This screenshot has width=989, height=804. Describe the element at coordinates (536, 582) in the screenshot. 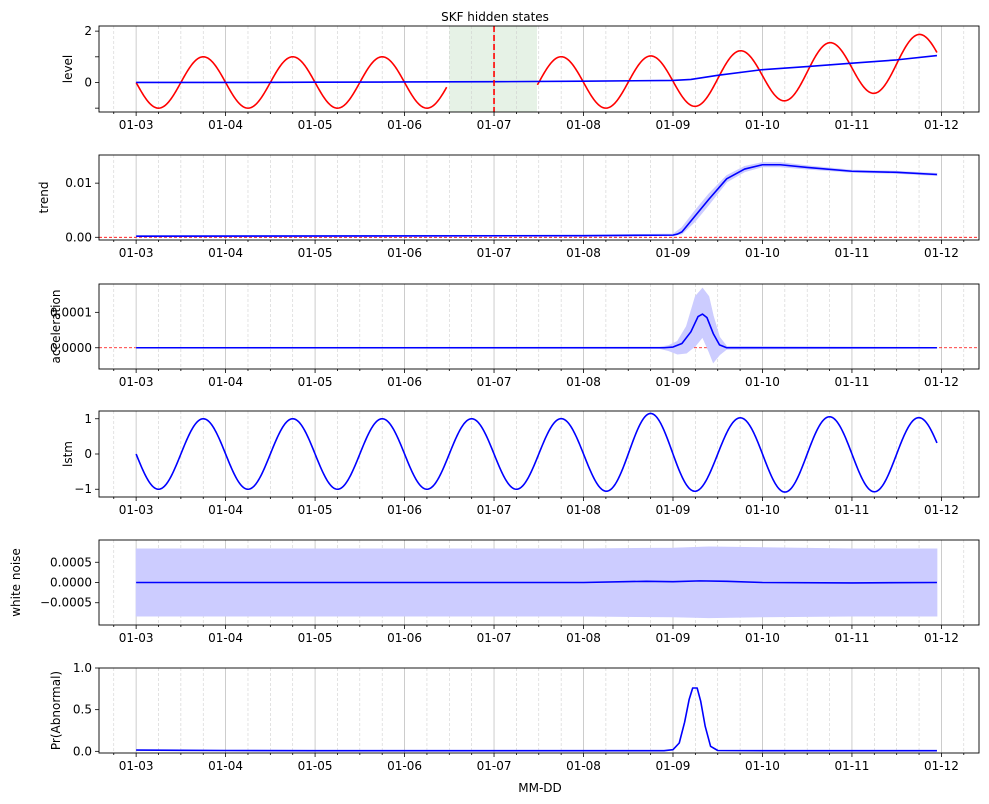

I see `series-line-white-noise` at that location.